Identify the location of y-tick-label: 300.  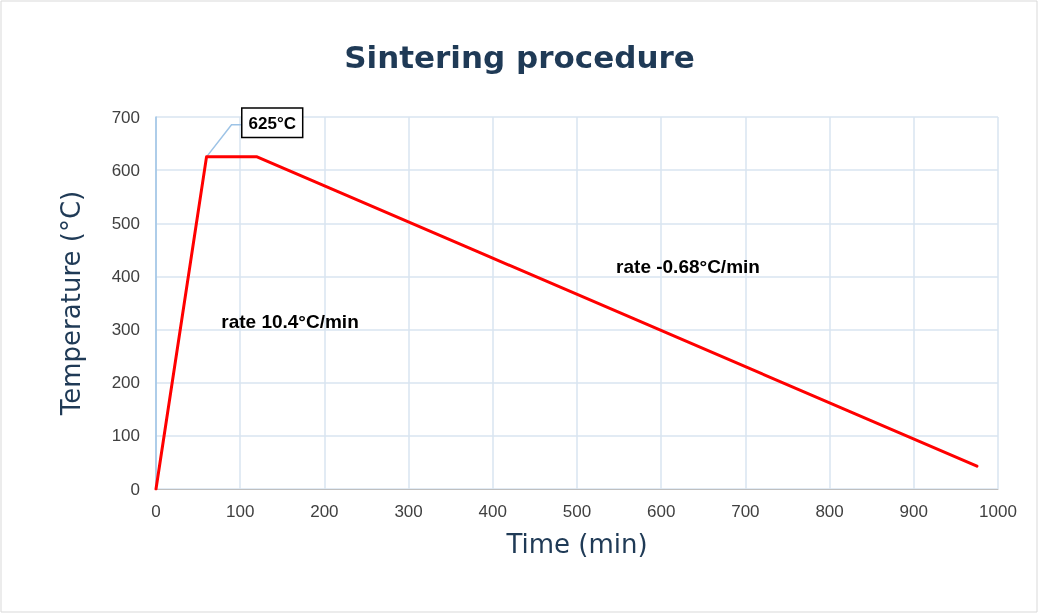
(125, 330).